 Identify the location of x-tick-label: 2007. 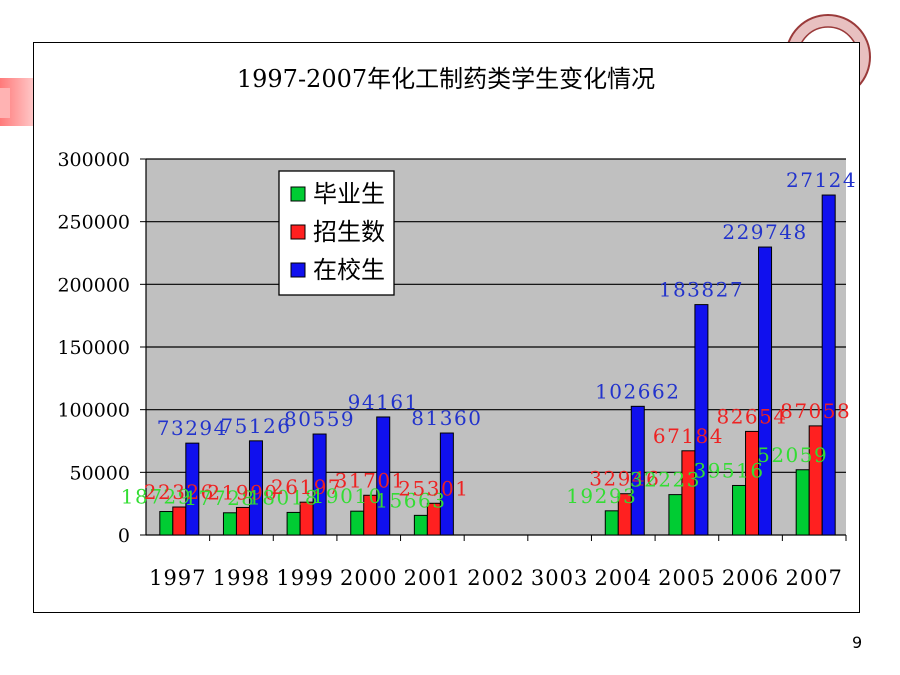
(813, 578).